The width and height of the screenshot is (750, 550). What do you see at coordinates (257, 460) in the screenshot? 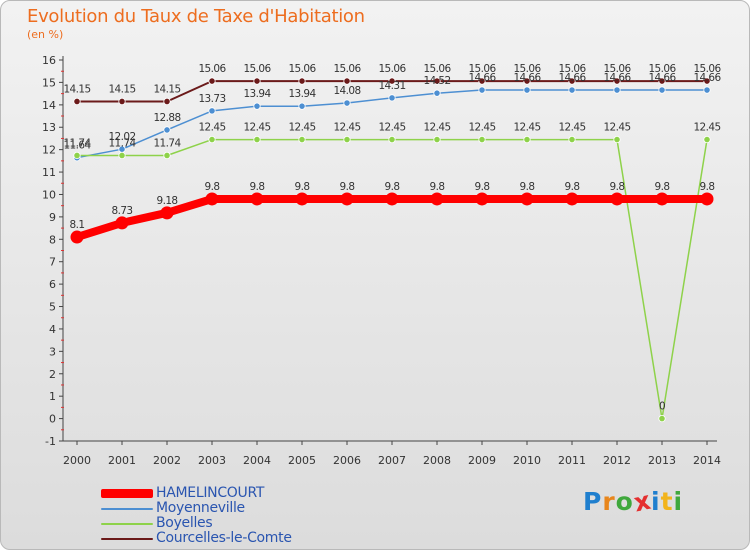
I see `x-tick-label: 2004` at bounding box center [257, 460].